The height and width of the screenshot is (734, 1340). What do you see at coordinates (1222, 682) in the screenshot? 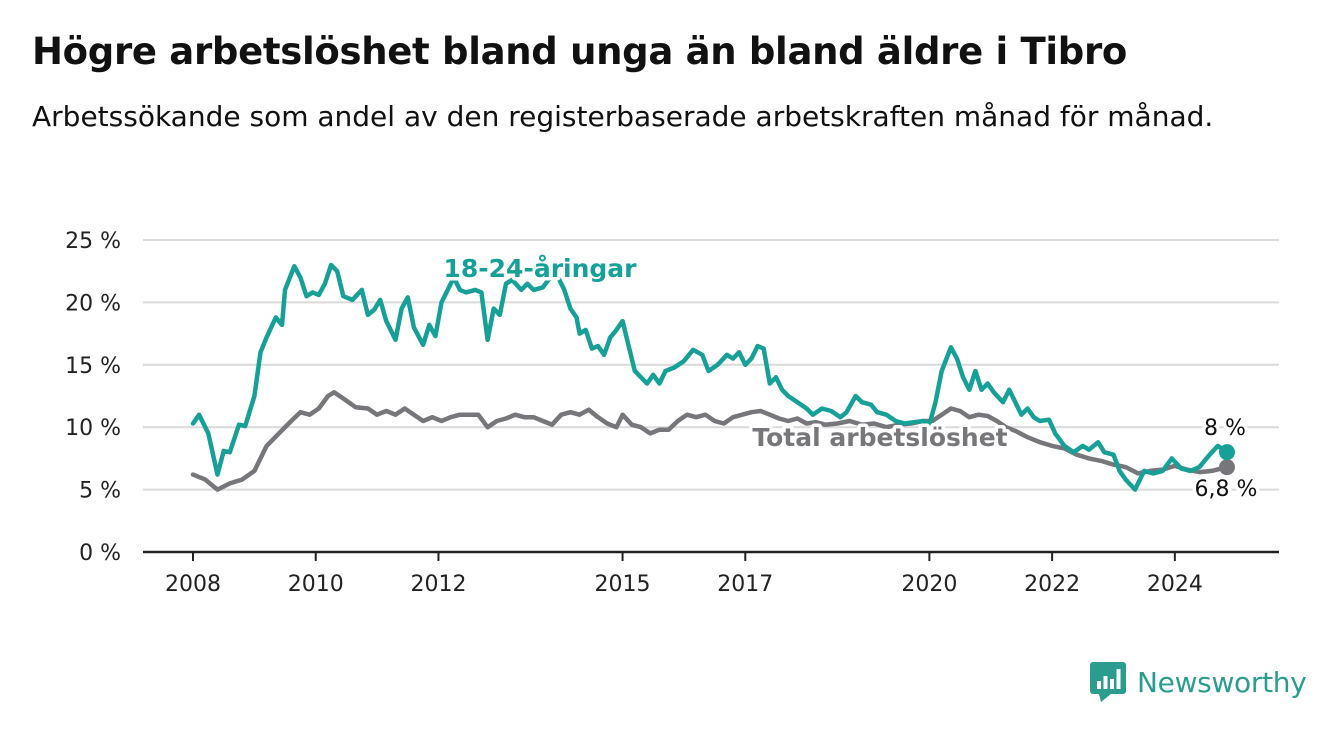
I see `newsworthy-wordmark: Newsworthy` at bounding box center [1222, 682].